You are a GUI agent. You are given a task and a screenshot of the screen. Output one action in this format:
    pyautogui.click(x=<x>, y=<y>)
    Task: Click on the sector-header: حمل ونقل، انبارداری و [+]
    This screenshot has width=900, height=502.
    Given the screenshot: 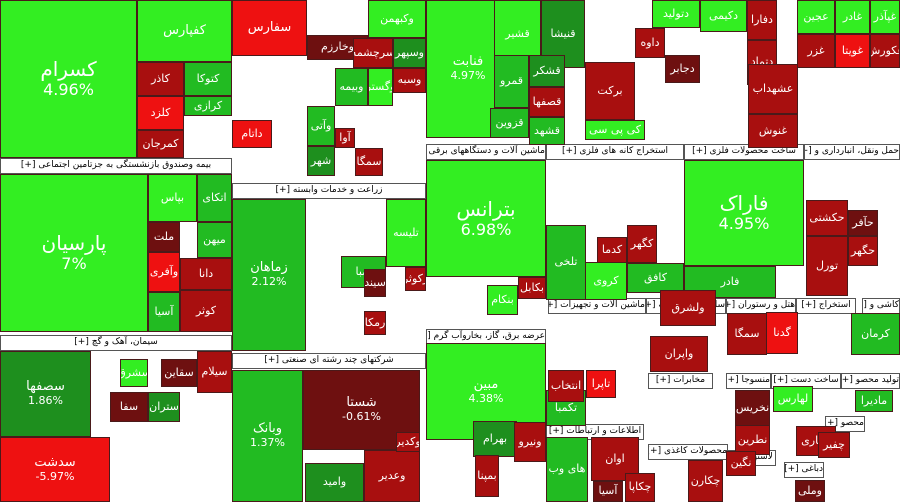 What is the action you would take?
    pyautogui.click(x=852, y=152)
    